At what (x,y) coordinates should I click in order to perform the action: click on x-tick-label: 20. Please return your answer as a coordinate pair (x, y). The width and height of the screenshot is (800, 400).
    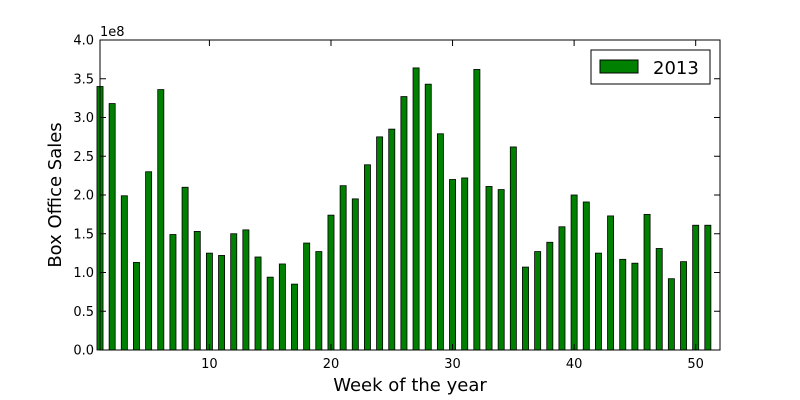
    Looking at the image, I should click on (331, 364).